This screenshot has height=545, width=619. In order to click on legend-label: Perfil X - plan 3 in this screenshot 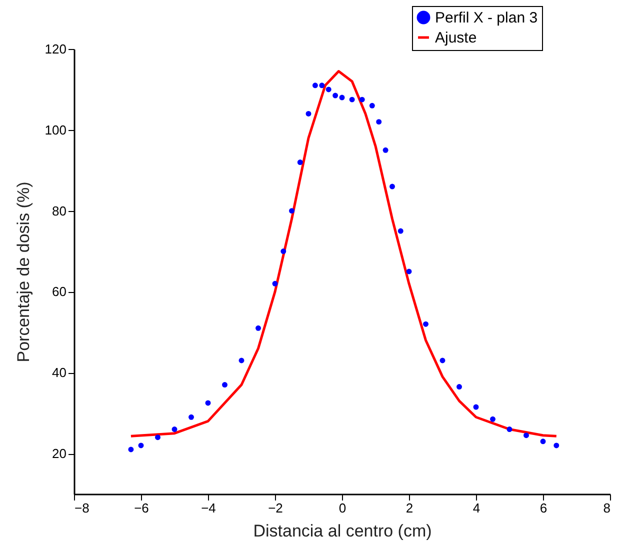, I will do `click(486, 18)`.